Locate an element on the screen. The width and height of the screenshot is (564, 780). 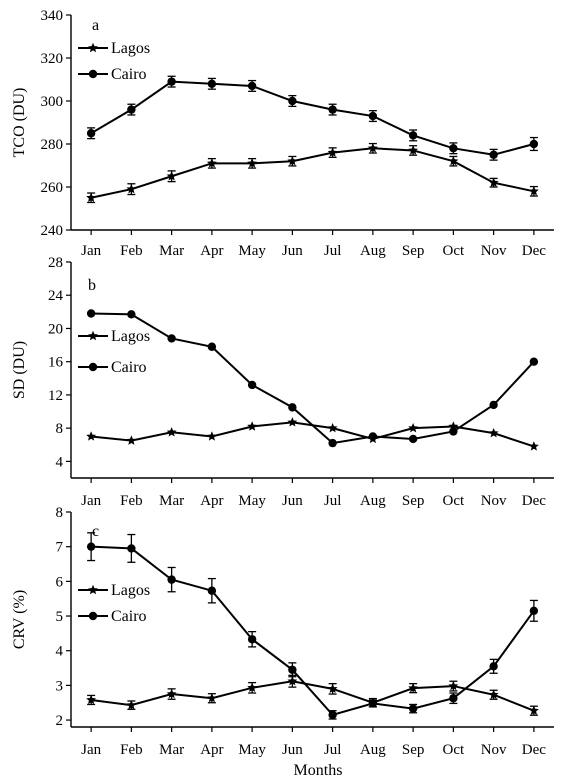
y-tick-label: 5 is located at coordinates (60, 617).